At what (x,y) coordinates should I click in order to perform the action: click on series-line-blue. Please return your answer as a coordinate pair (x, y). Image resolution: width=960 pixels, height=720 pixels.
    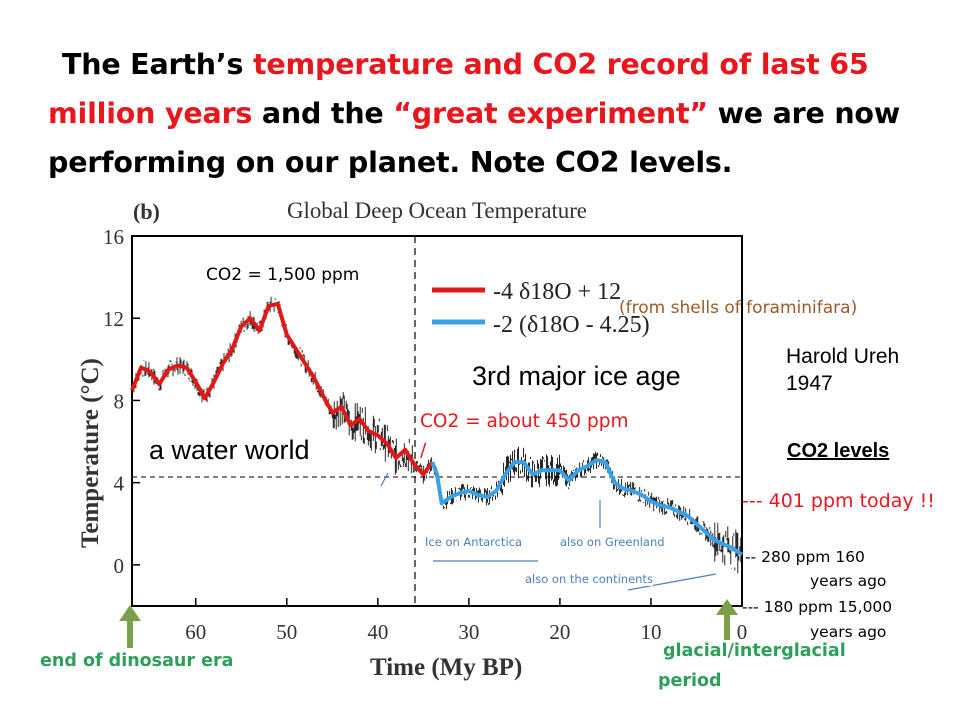
    Looking at the image, I should click on (587, 507).